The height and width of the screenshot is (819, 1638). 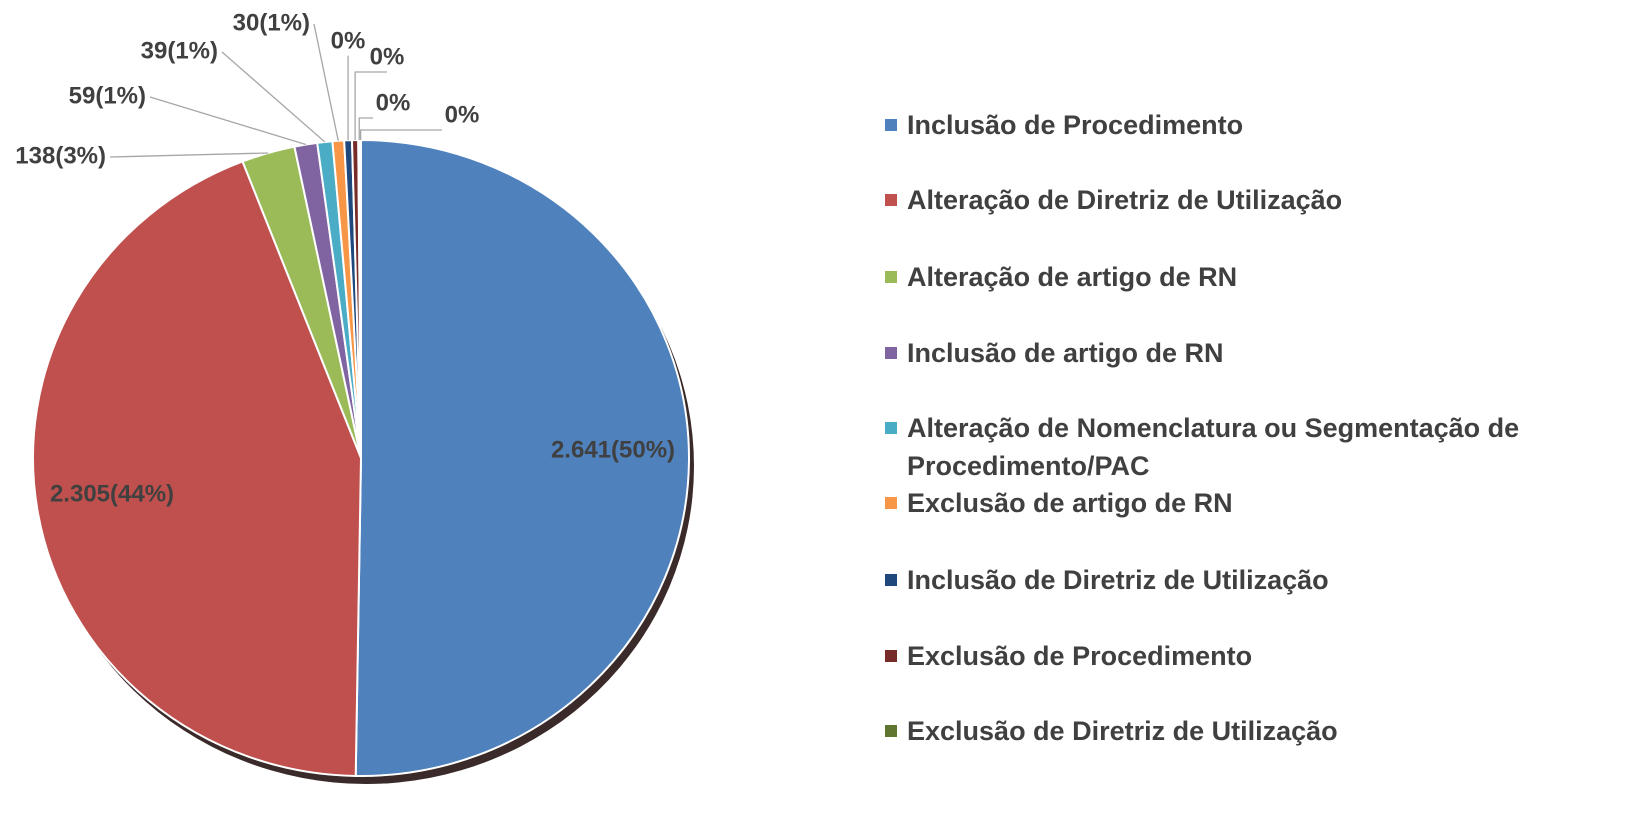 What do you see at coordinates (107, 95) in the screenshot?
I see `data-label: 59(1%)` at bounding box center [107, 95].